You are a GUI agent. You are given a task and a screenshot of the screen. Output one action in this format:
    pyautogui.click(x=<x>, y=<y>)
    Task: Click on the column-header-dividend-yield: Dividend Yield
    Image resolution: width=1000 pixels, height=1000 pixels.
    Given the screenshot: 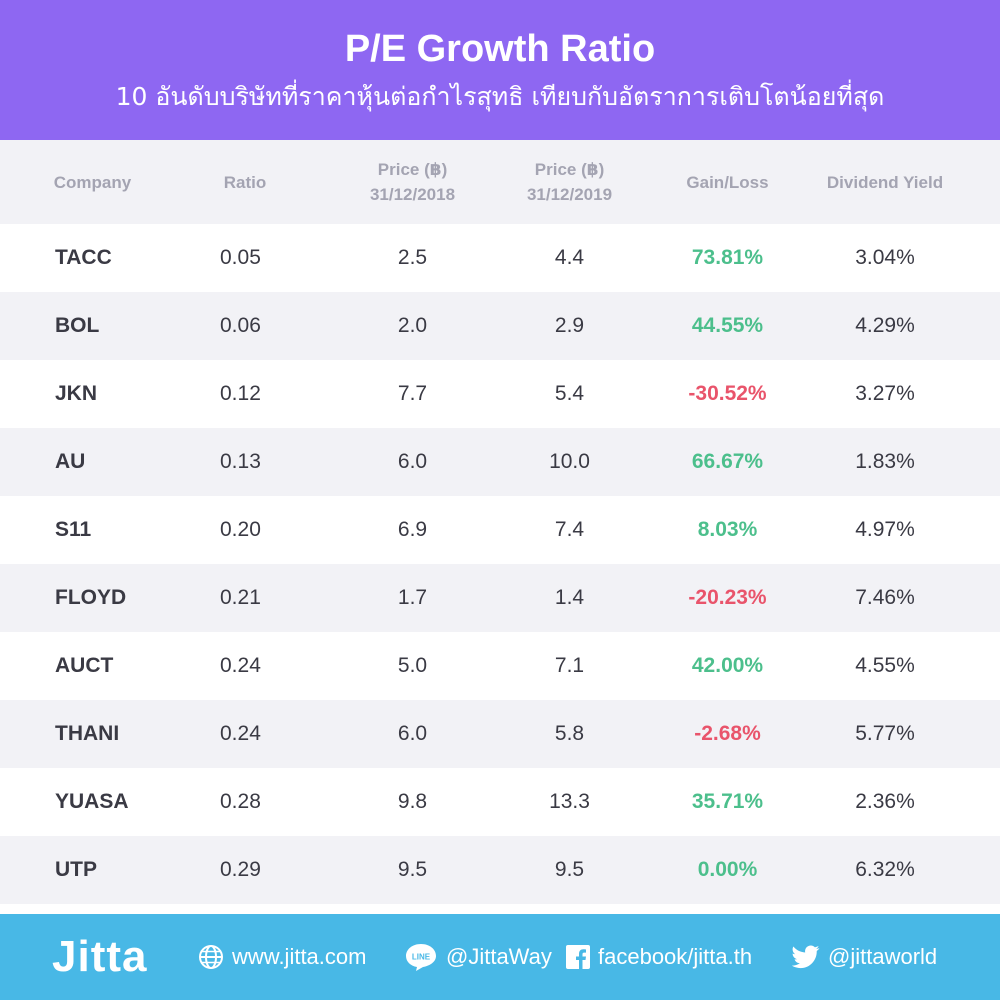 What is the action you would take?
    pyautogui.click(x=885, y=182)
    